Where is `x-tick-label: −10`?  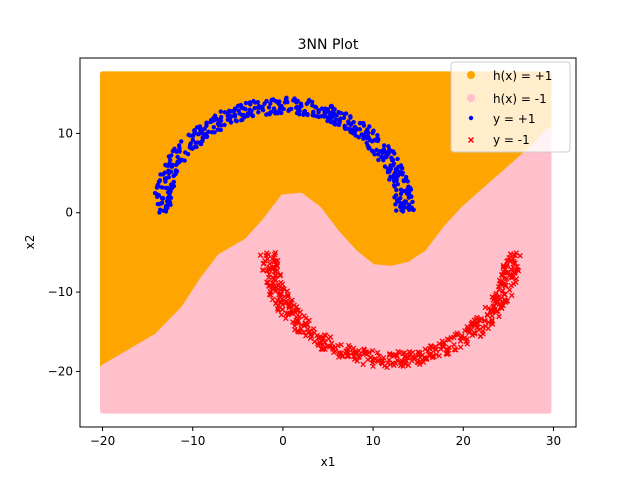
x-tick-label: −10 is located at coordinates (192, 441).